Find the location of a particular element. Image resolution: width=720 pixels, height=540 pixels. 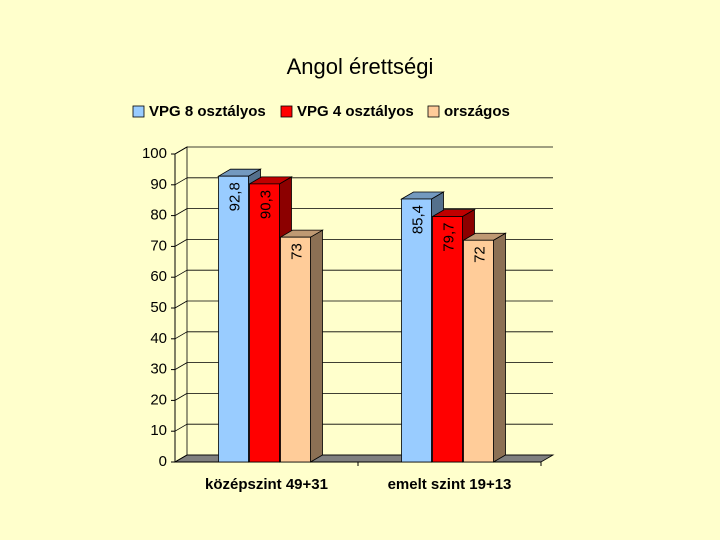

y-tick-label: 100 is located at coordinates (154, 153).